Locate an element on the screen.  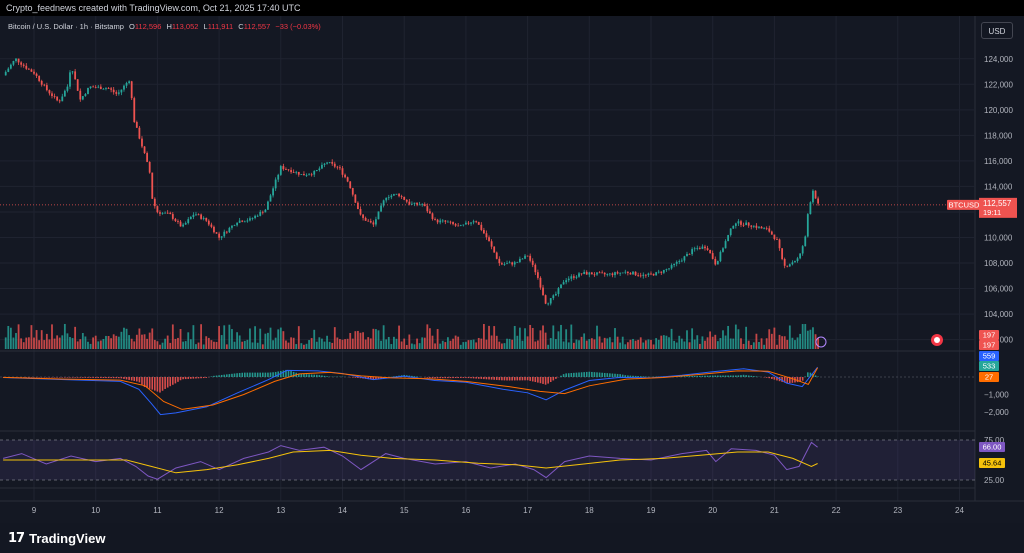
x-tick-label: 17 is located at coordinates (527, 510).